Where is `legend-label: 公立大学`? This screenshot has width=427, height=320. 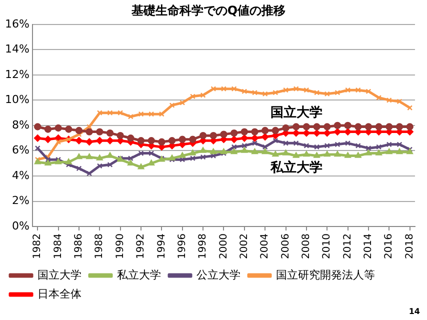
legend-label: 公立大学 is located at coordinates (218, 275).